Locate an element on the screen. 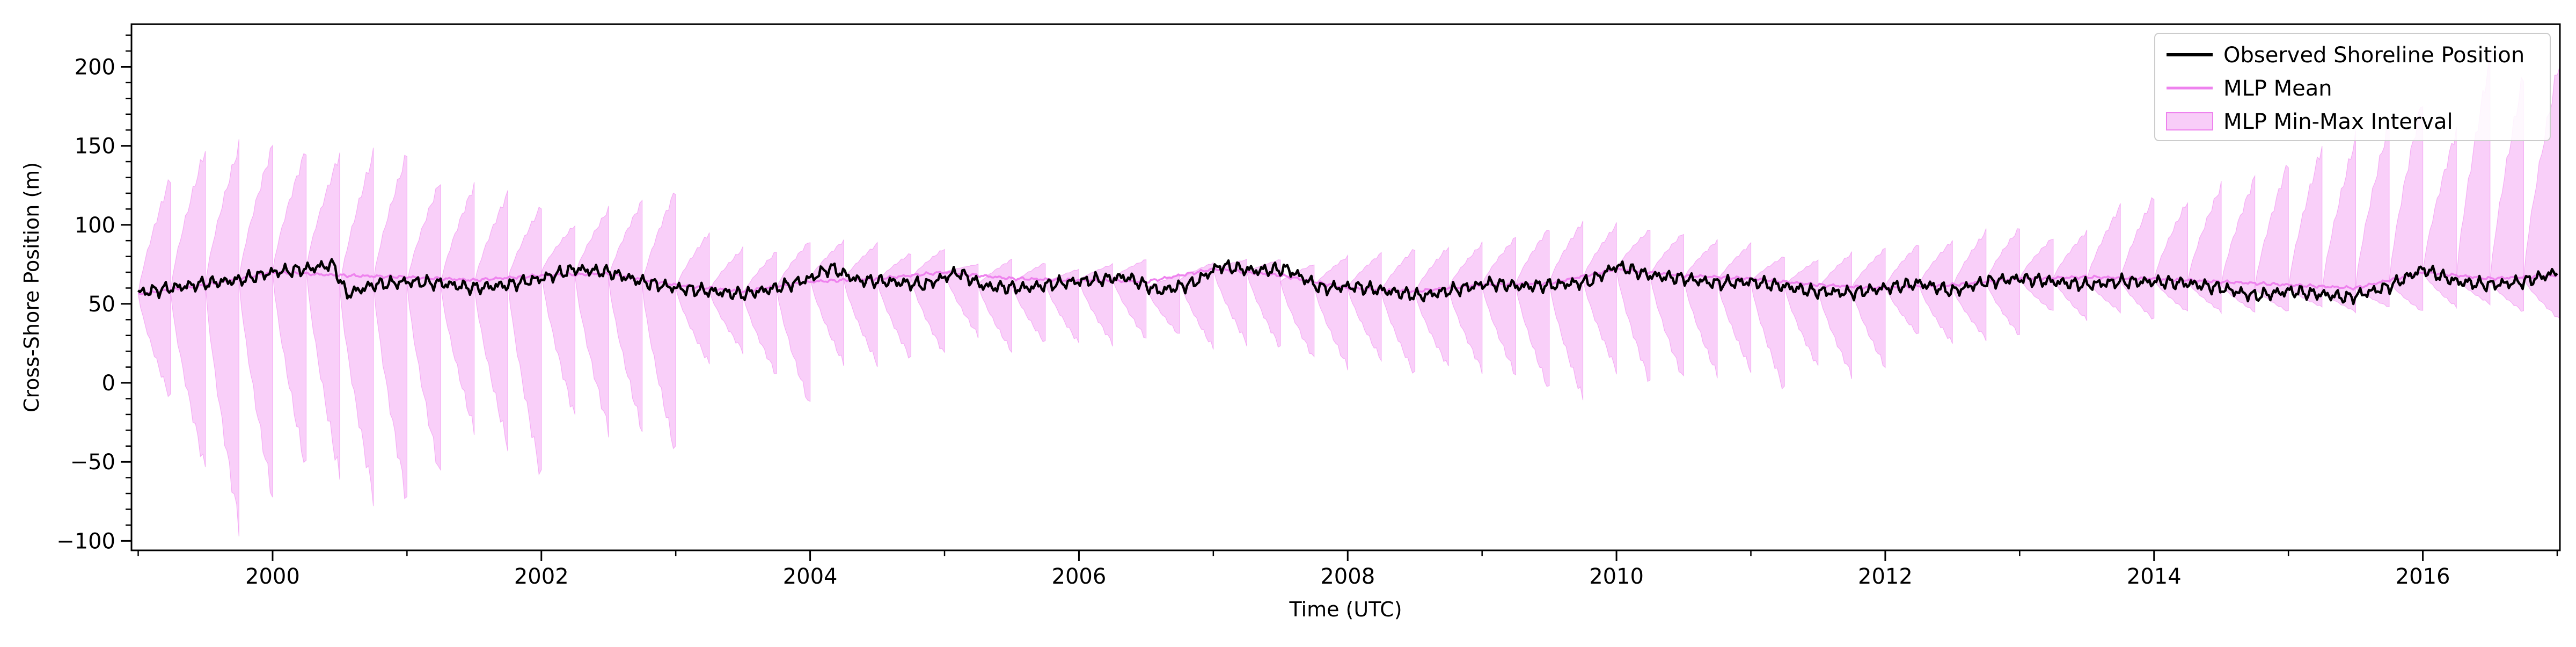  y-tick-label: 200 is located at coordinates (95, 67).